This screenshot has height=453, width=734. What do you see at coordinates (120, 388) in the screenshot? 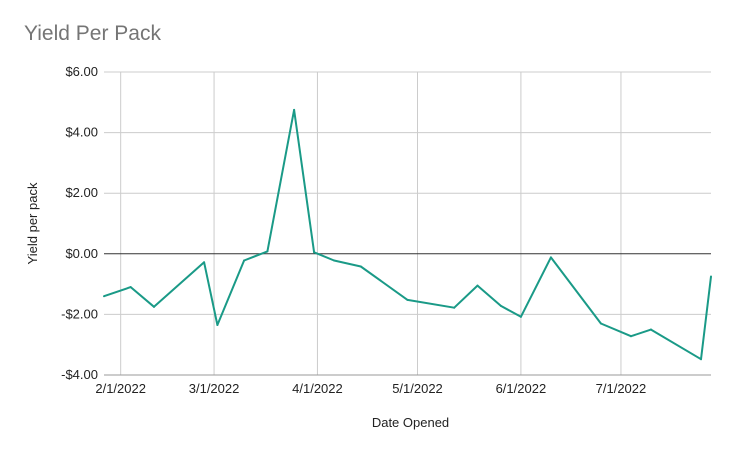
I see `x-tick-label: 2/1/2022` at bounding box center [120, 388].